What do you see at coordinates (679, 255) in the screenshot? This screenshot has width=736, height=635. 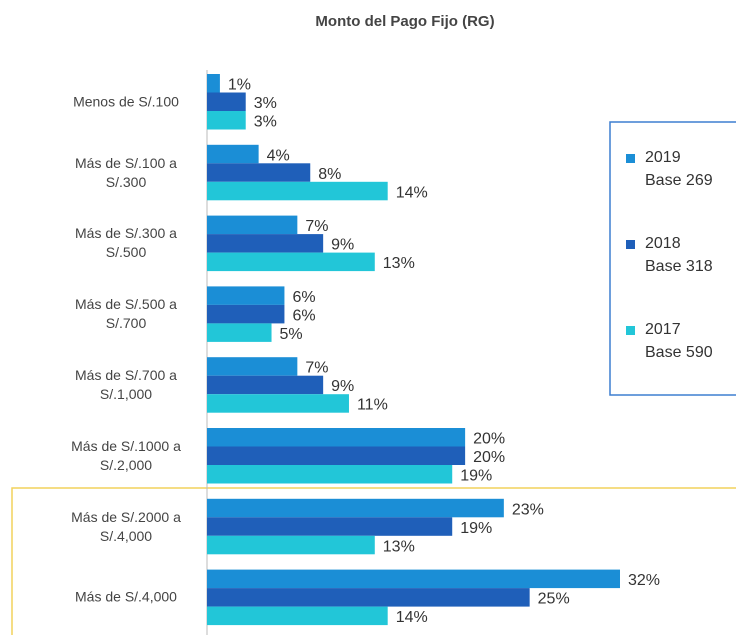 I see `legend-entry: 2018 Base 318` at bounding box center [679, 255].